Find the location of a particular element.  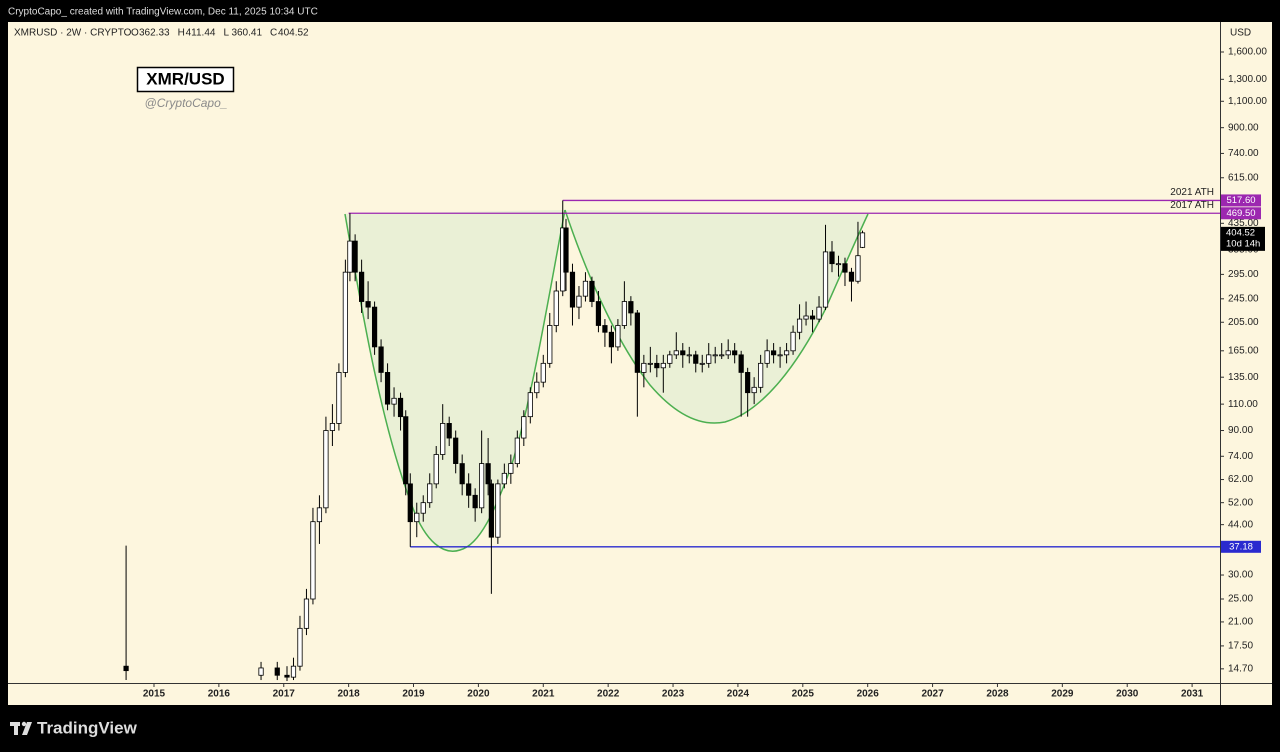

x-tick-label: 2029 is located at coordinates (1062, 694).